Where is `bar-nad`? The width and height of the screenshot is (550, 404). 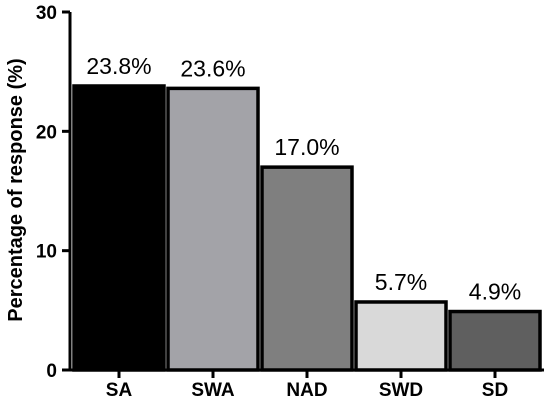 bar-nad is located at coordinates (307, 268).